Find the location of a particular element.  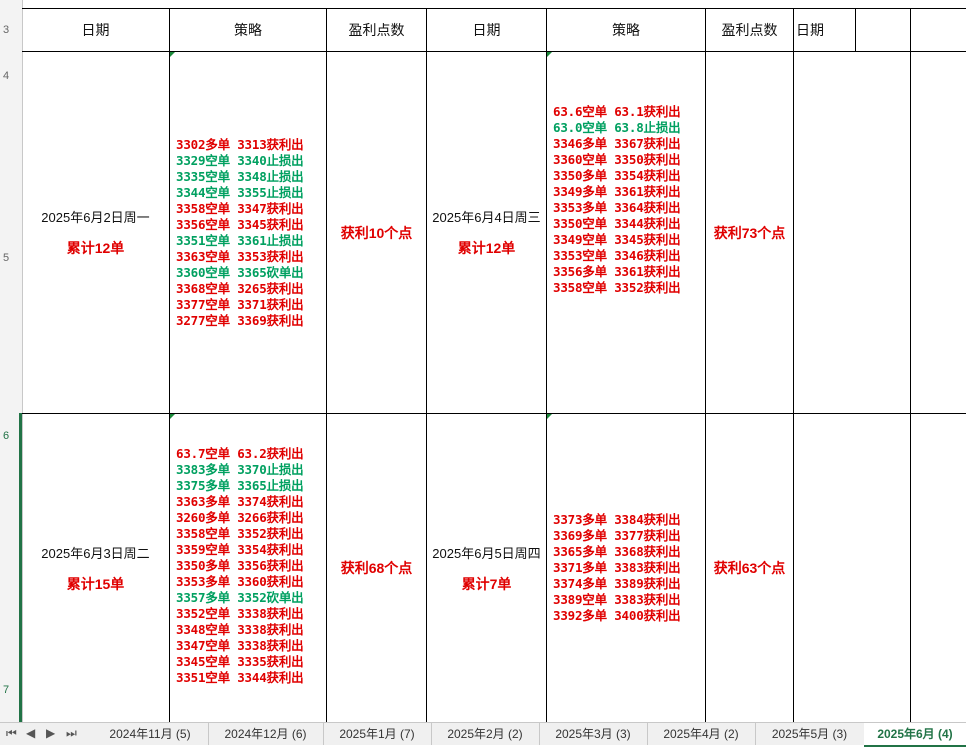

empty-cell-r1-b is located at coordinates (938, 233).